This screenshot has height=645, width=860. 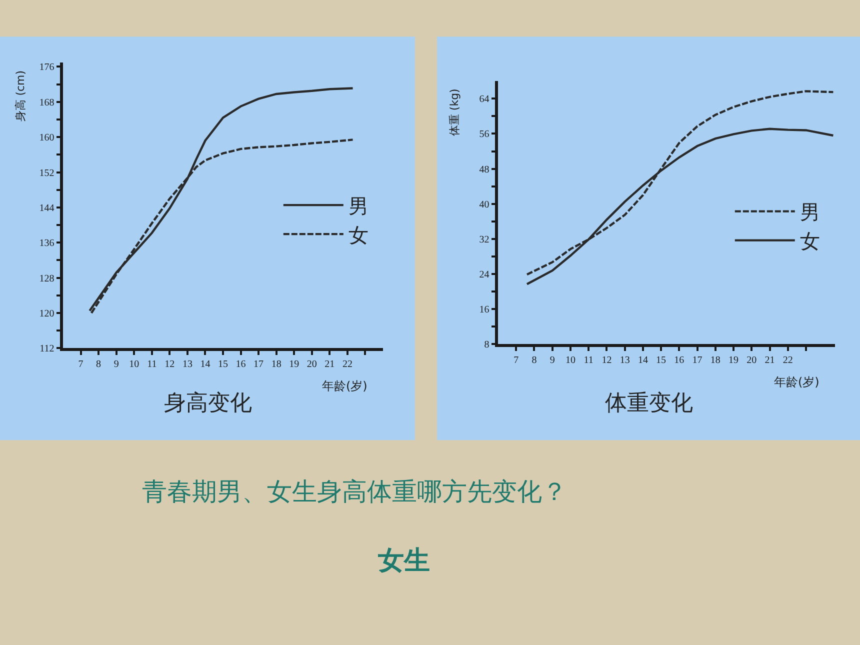 I want to click on y-tick-label: 8, so click(x=487, y=345).